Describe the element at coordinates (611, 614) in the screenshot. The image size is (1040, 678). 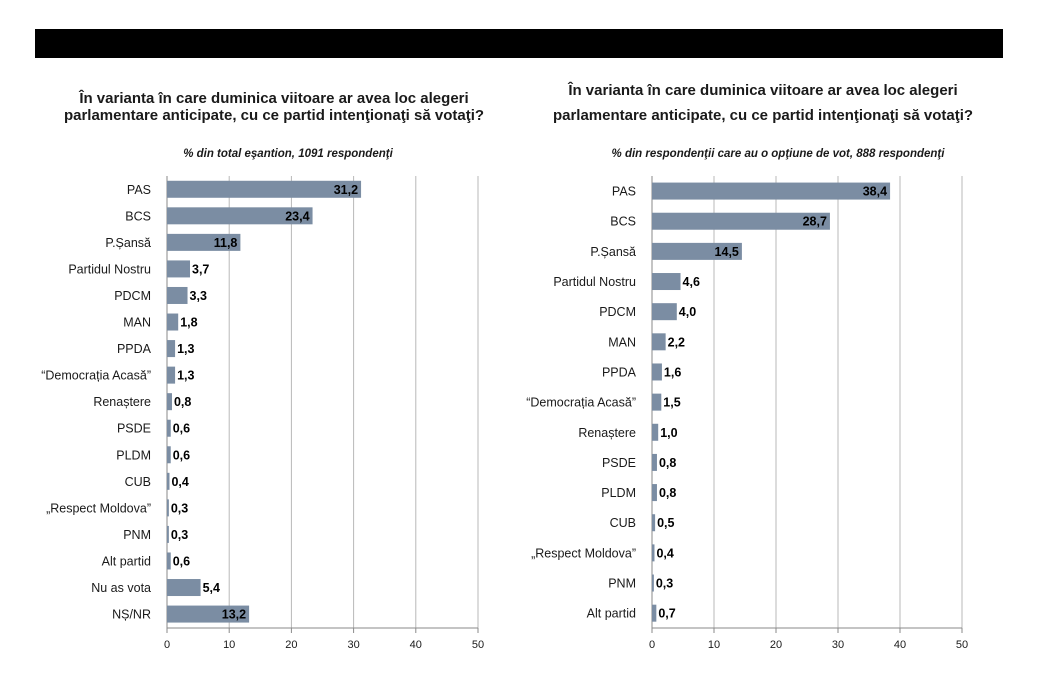
I see `chart-1-category-label-14: Alt partid` at that location.